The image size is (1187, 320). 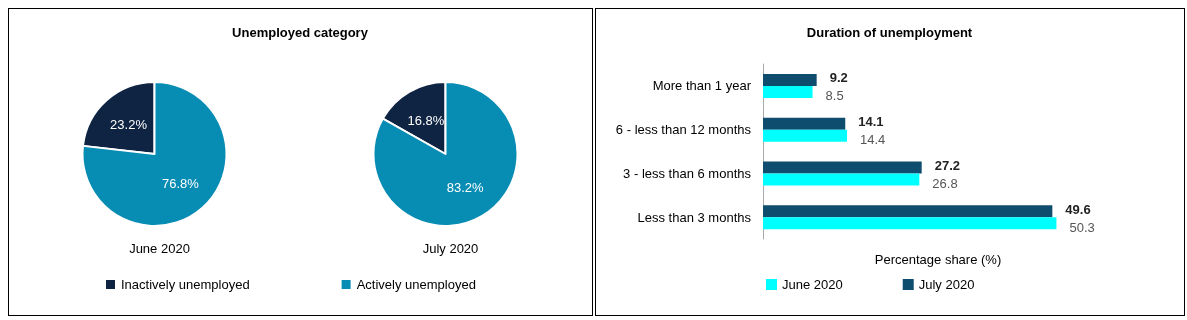 What do you see at coordinates (812, 284) in the screenshot?
I see `legend-label: June 2020` at bounding box center [812, 284].